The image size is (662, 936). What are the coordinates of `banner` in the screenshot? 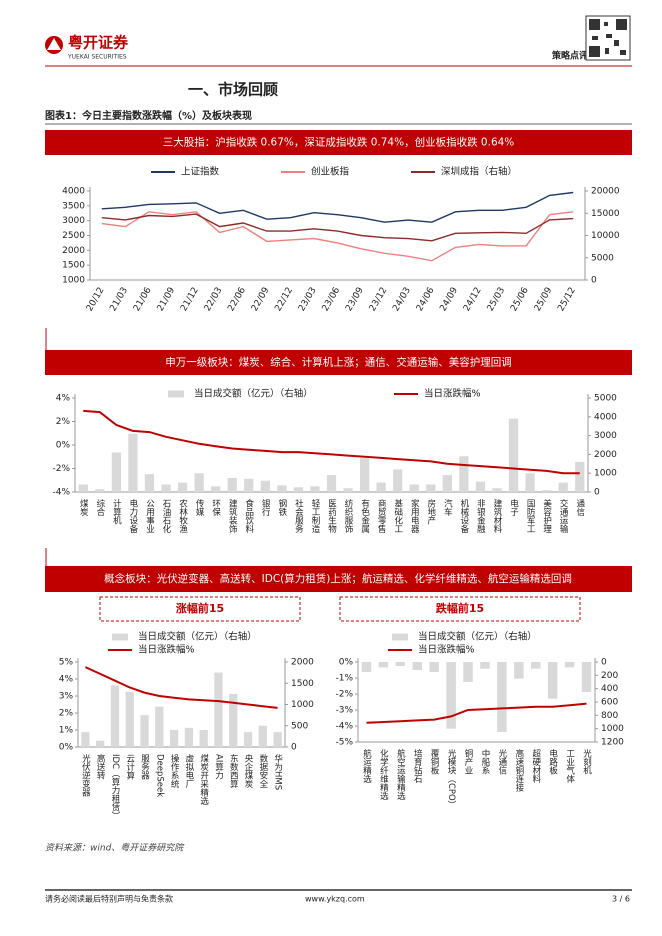 It's located at (338, 142).